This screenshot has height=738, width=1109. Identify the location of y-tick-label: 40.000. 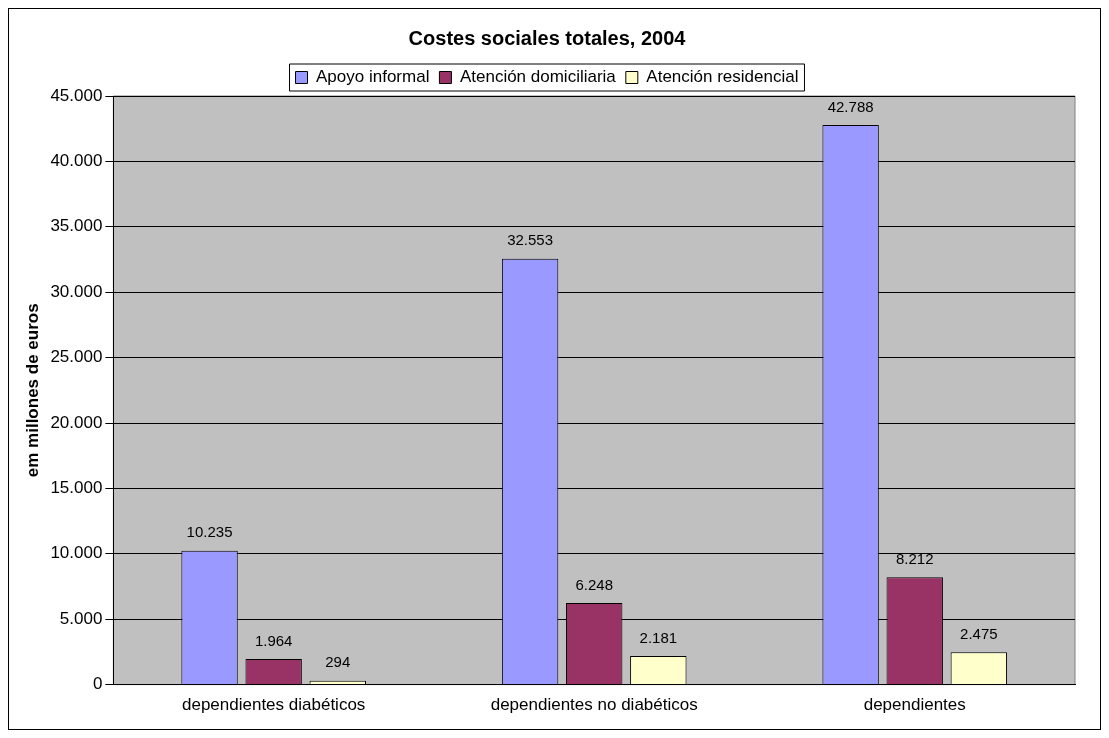
(76, 161).